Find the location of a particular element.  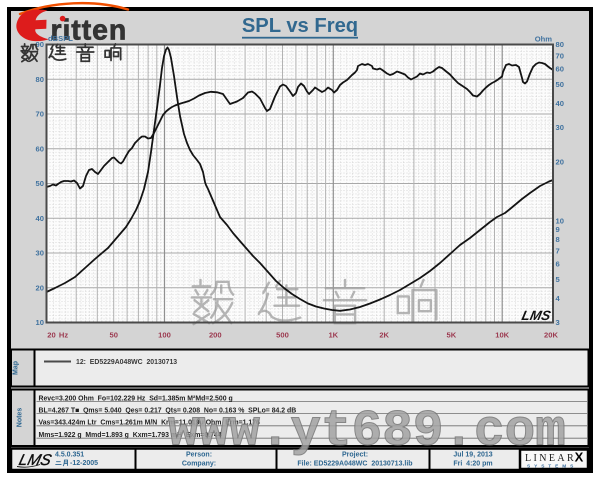

svg-text: 10K is located at coordinates (502, 335).